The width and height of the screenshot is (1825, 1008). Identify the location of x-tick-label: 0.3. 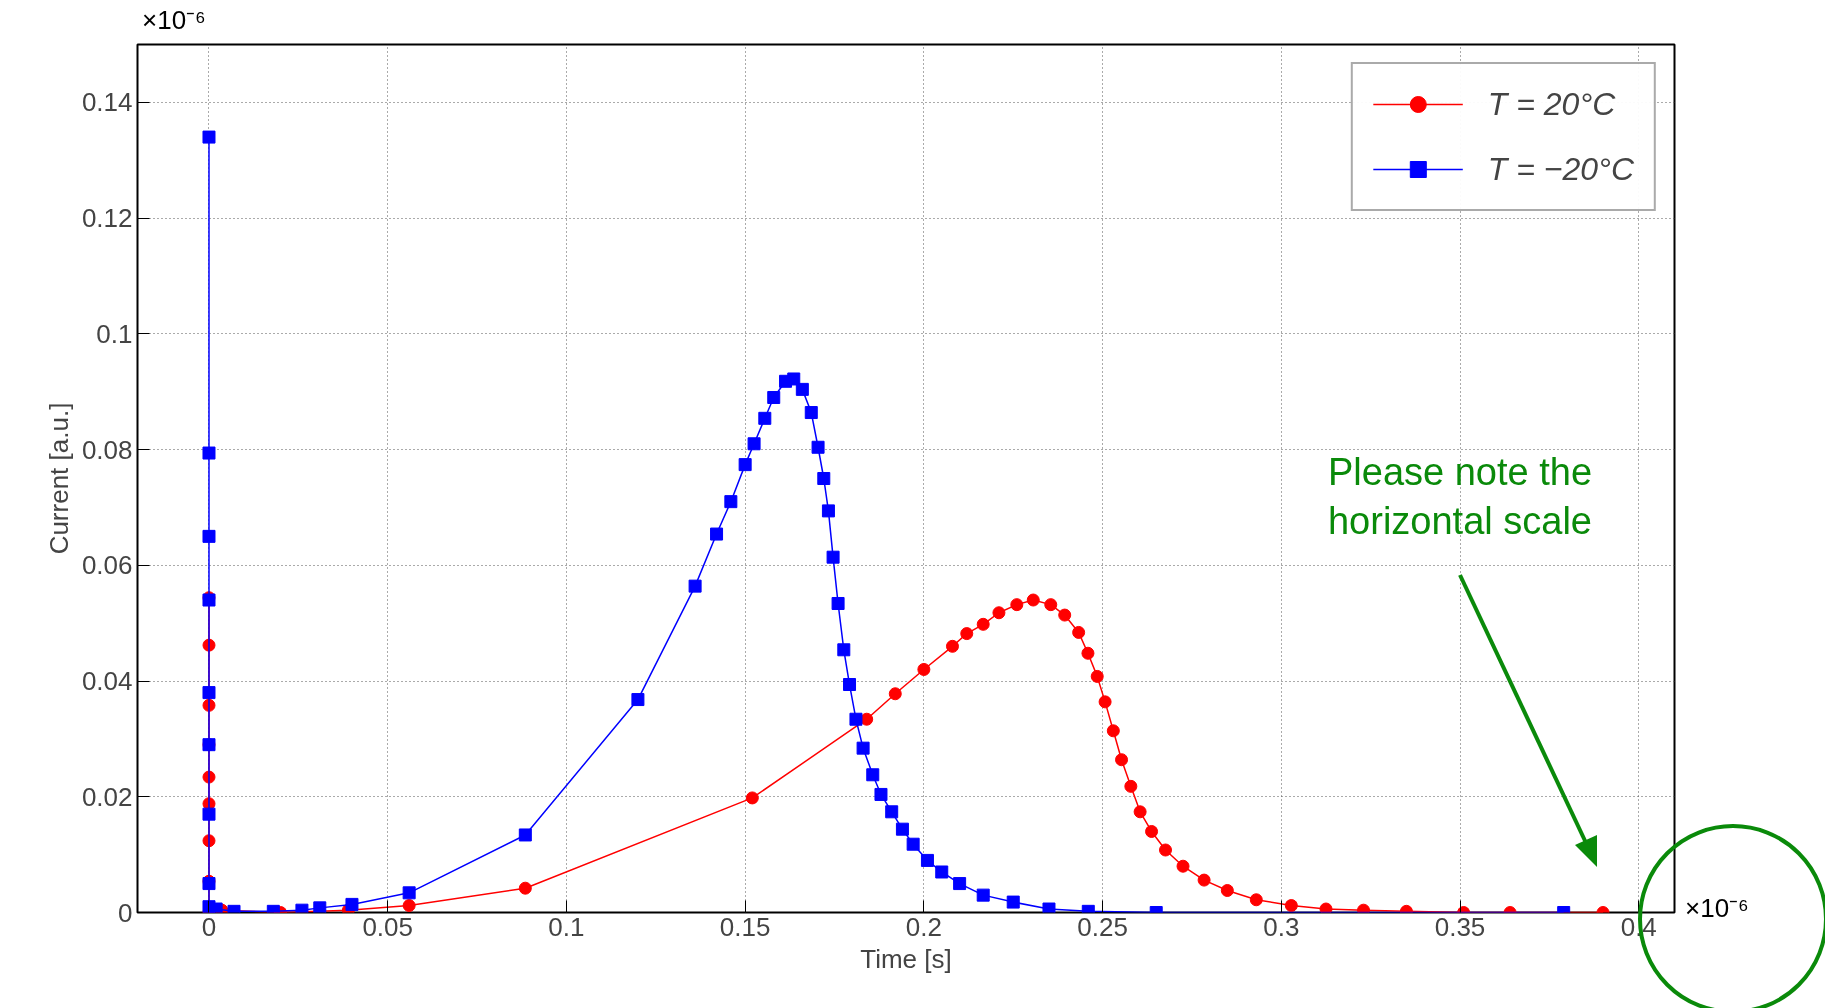
(1281, 926).